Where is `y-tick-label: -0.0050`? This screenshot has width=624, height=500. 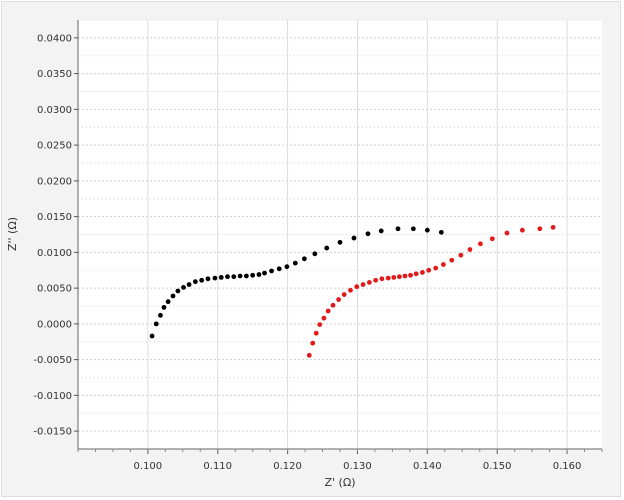 y-tick-label: -0.0050 is located at coordinates (52, 360).